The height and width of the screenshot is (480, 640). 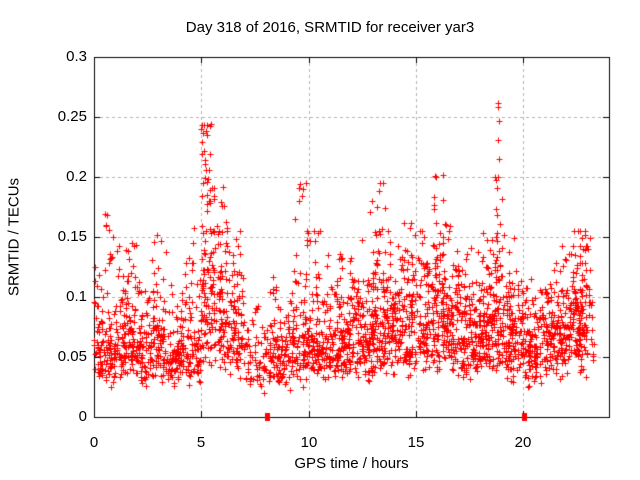 What do you see at coordinates (351, 463) in the screenshot?
I see `x-axis-title: GPS time / hours` at bounding box center [351, 463].